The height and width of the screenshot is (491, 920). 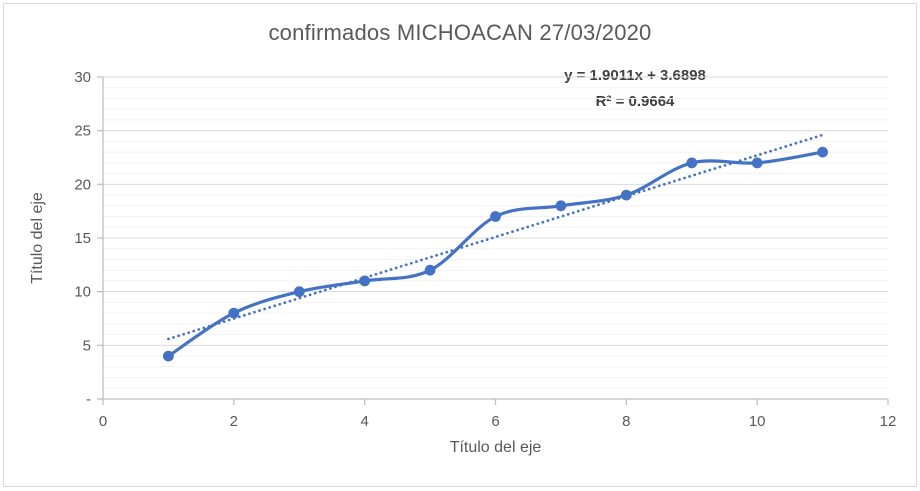 I want to click on x-tick-label: 10, so click(x=757, y=421).